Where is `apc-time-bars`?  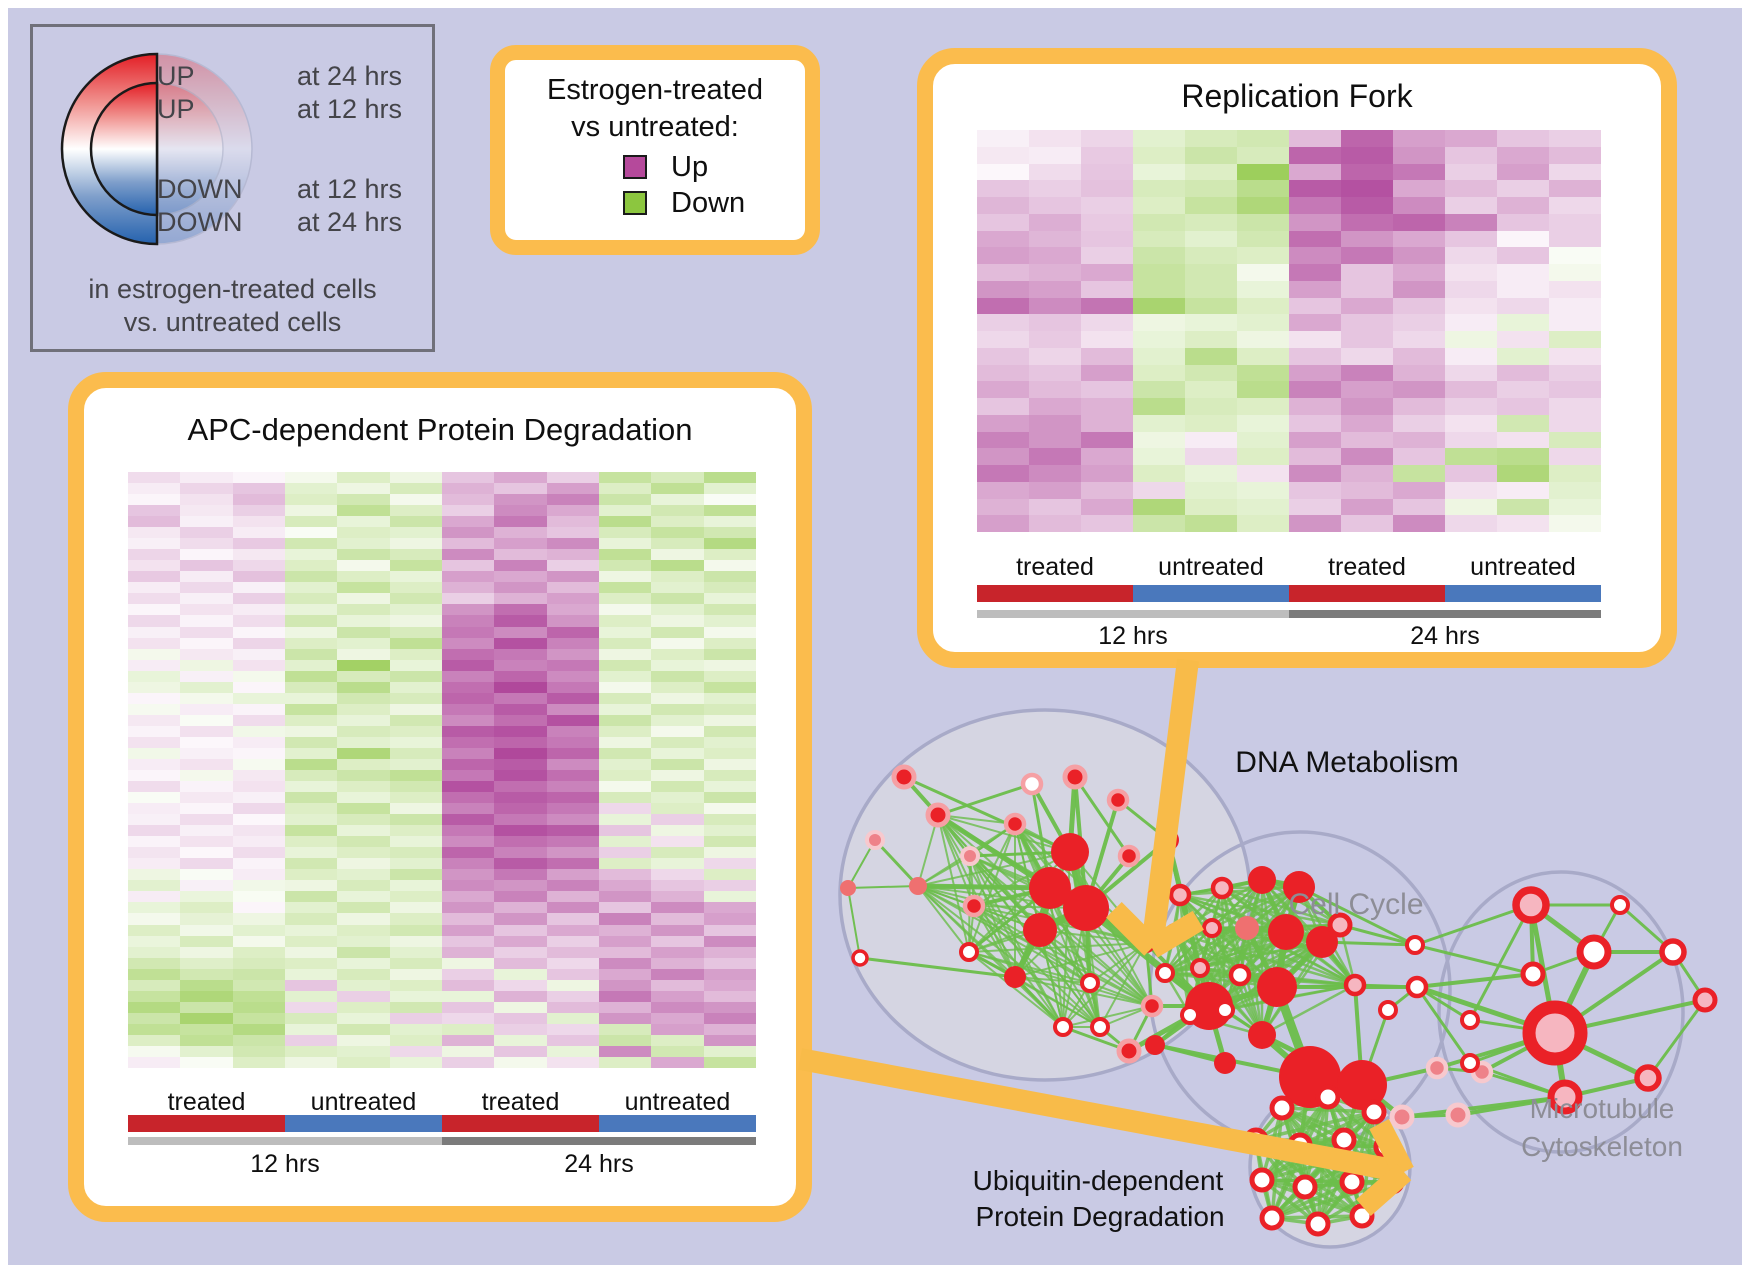
apc-time-bars is located at coordinates (442, 1141).